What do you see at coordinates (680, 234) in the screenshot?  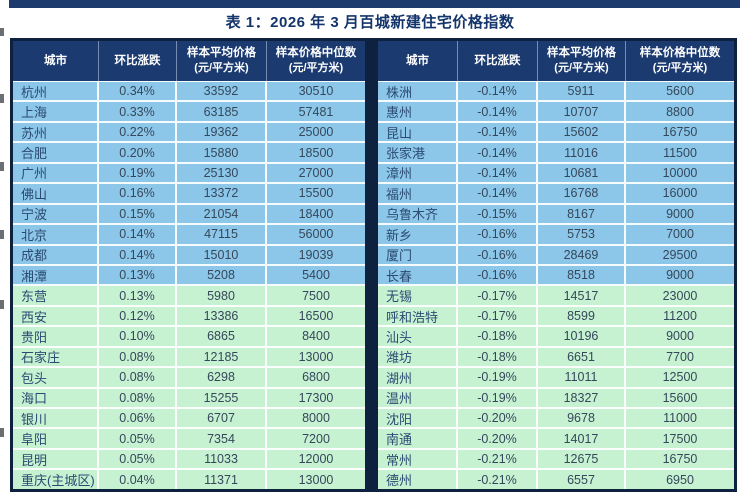 I see `cell-median: 7000` at bounding box center [680, 234].